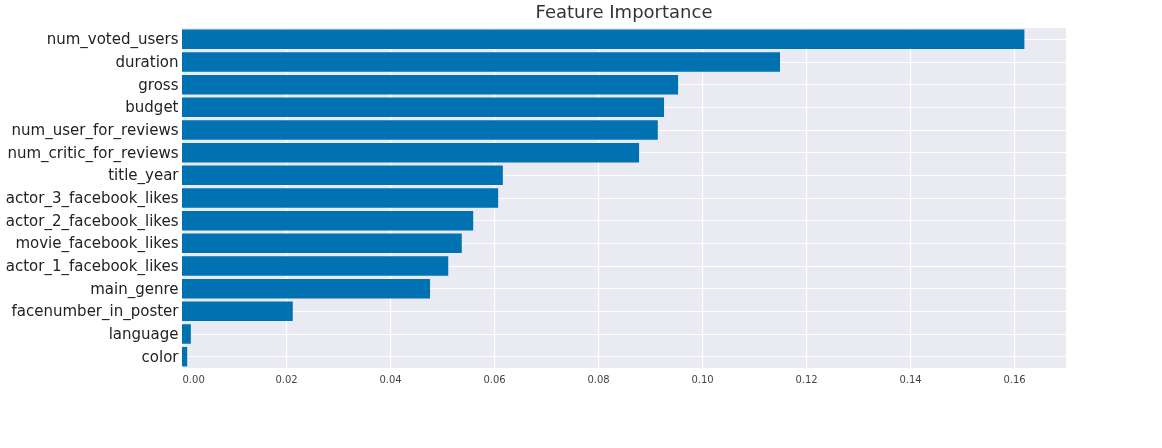 The height and width of the screenshot is (448, 1162). Describe the element at coordinates (1014, 379) in the screenshot. I see `x-tick-label: 0.16` at that location.